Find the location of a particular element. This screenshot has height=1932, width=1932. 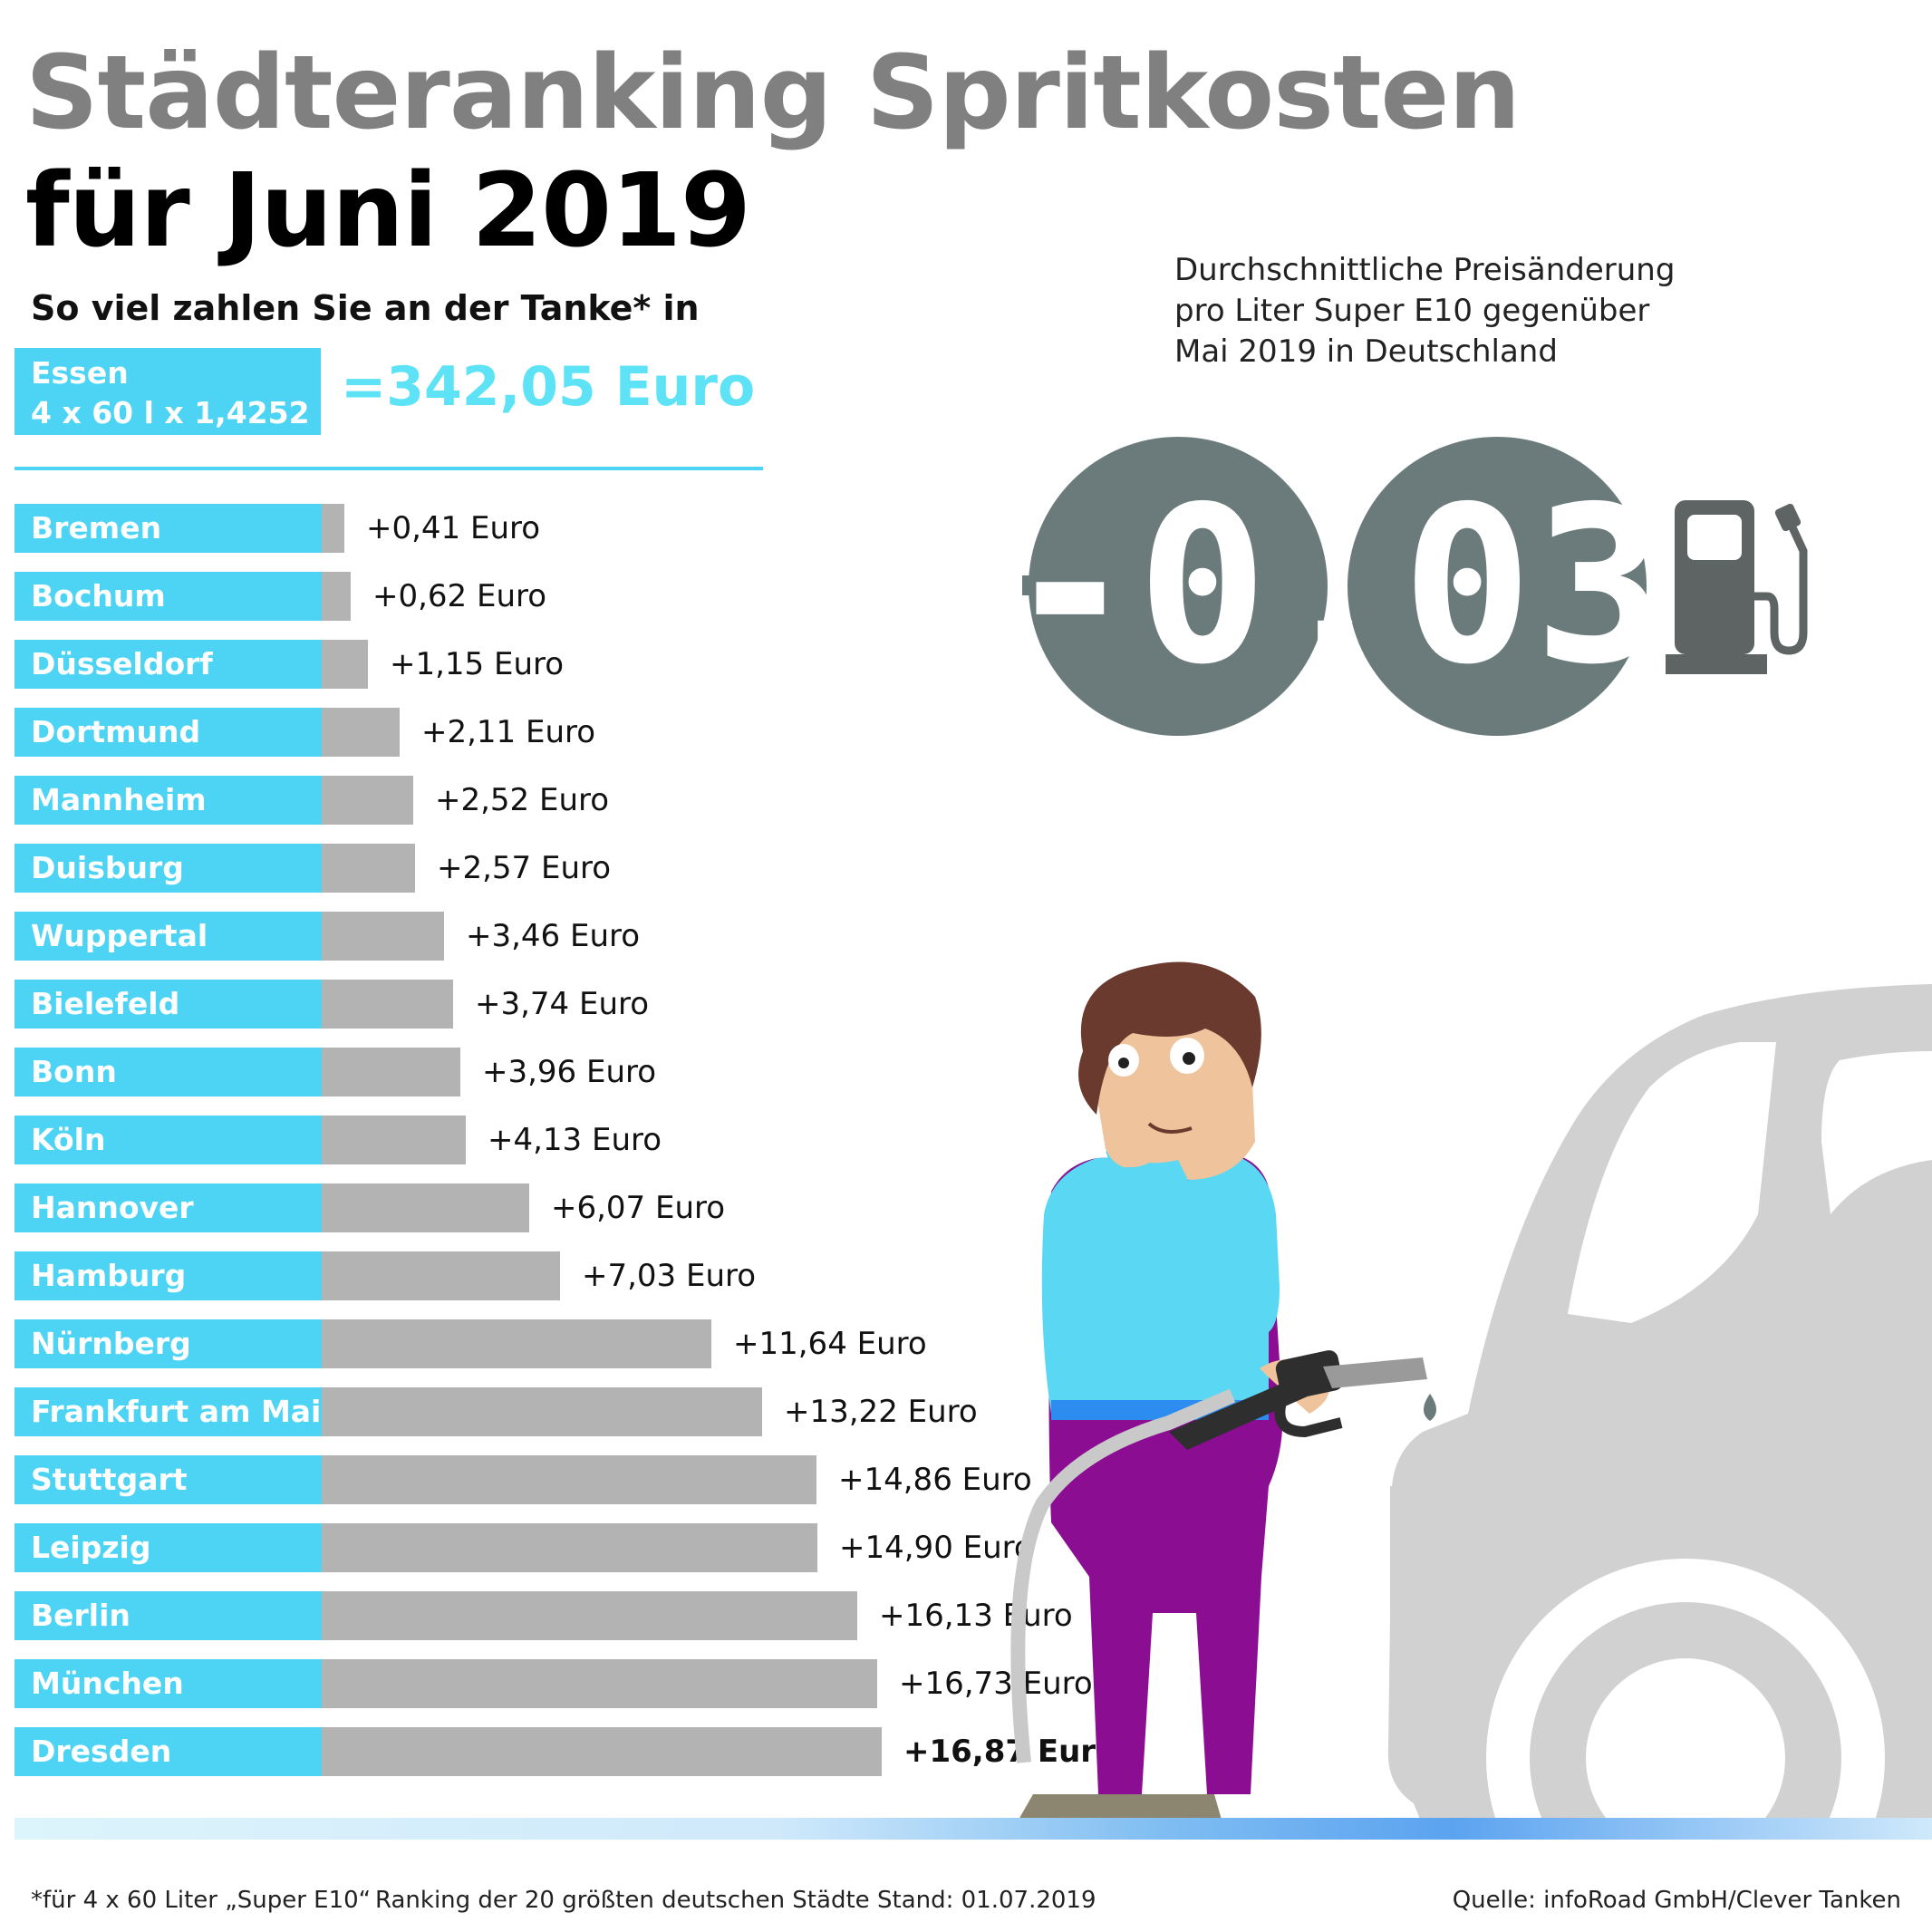

city-label: Berlin is located at coordinates (168, 1615).